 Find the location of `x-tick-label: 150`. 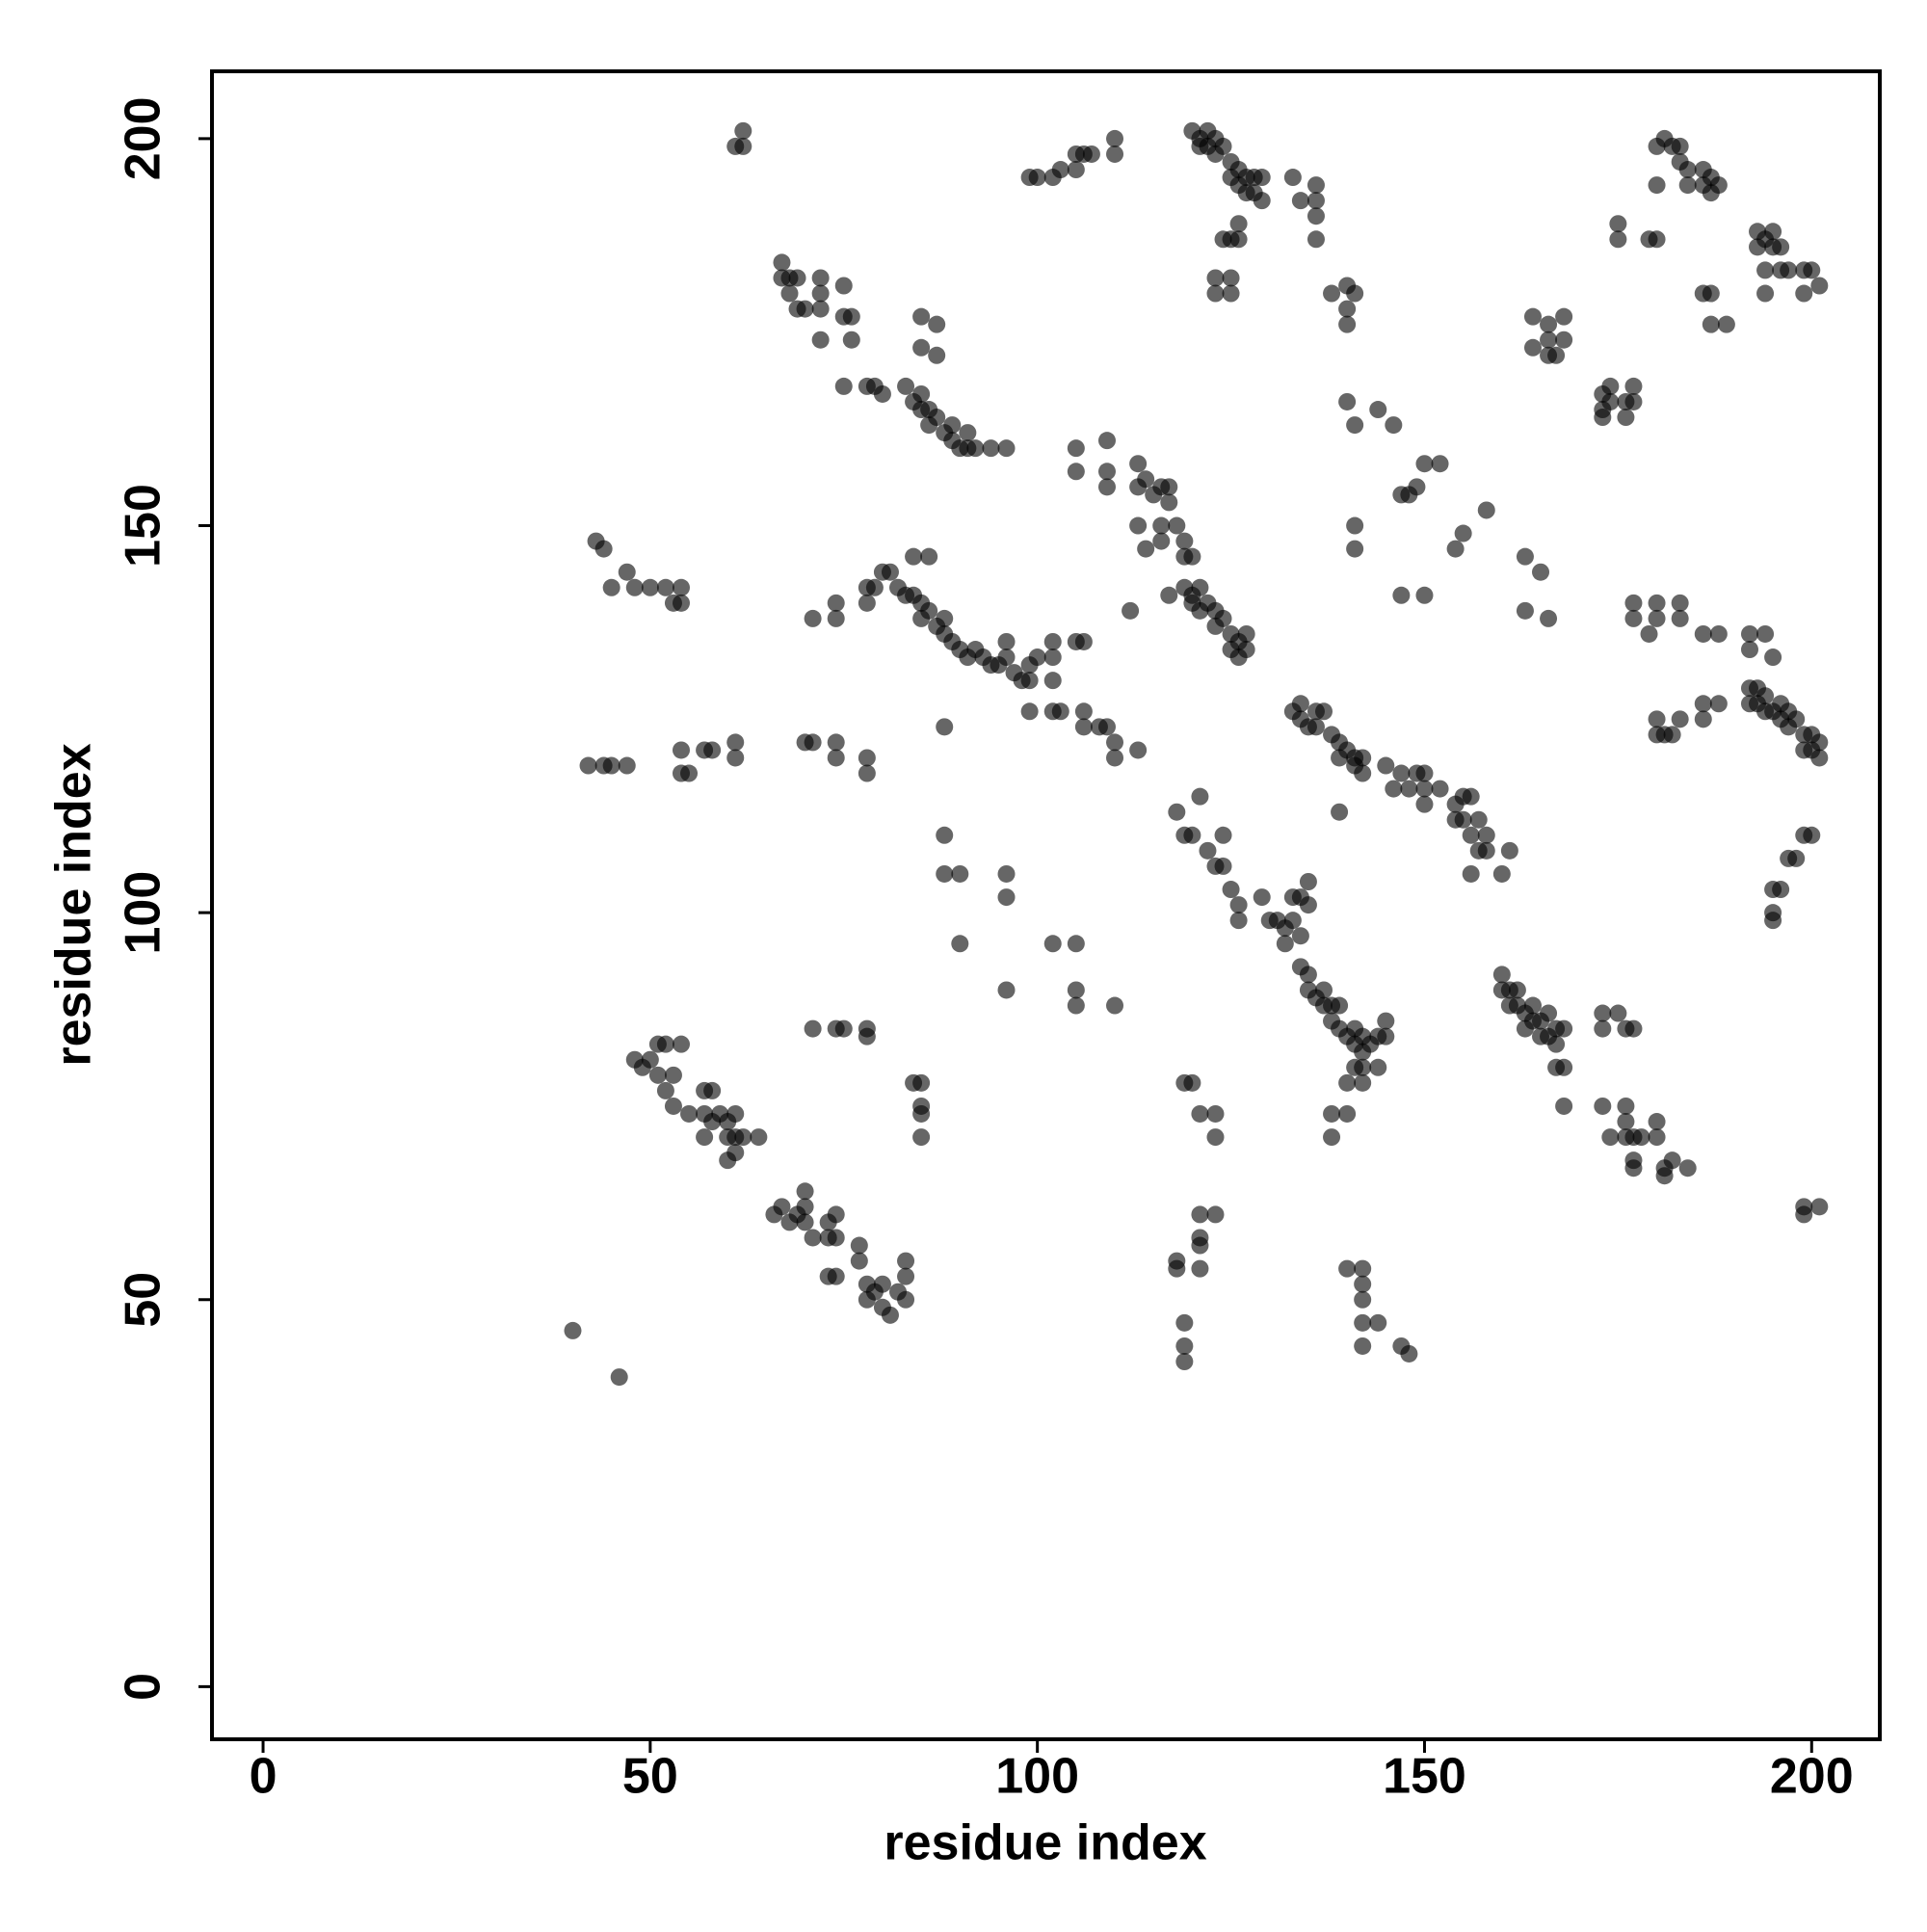

x-tick-label: 150 is located at coordinates (1424, 1777).